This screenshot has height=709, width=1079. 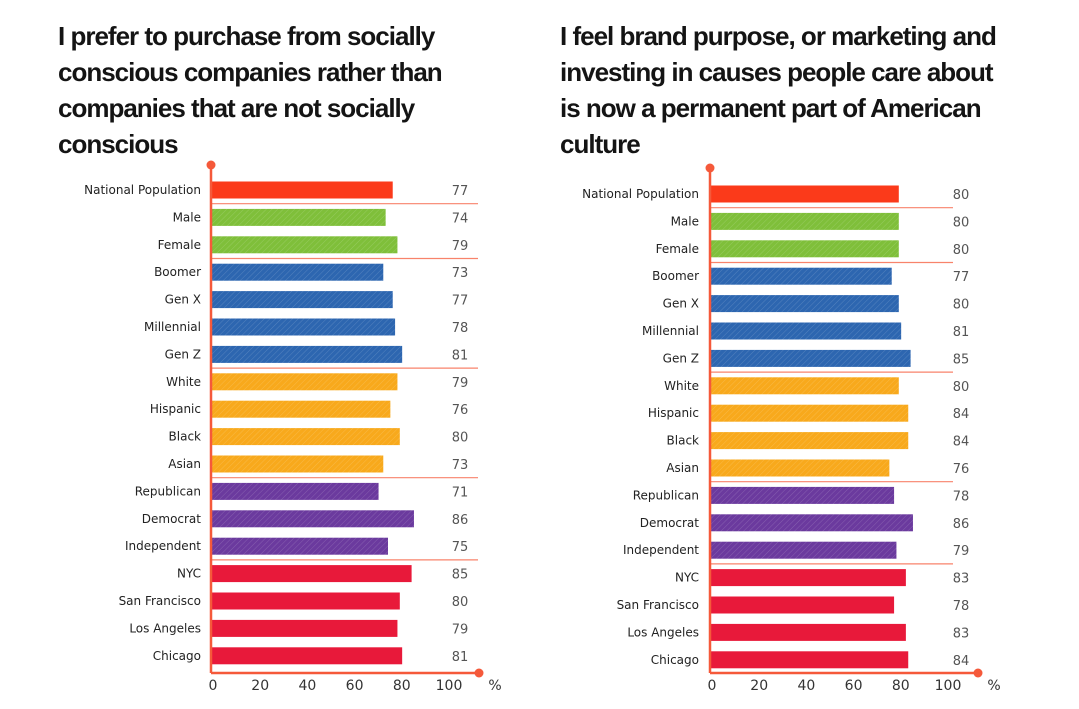 I want to click on x-tick-label: 0, so click(x=712, y=686).